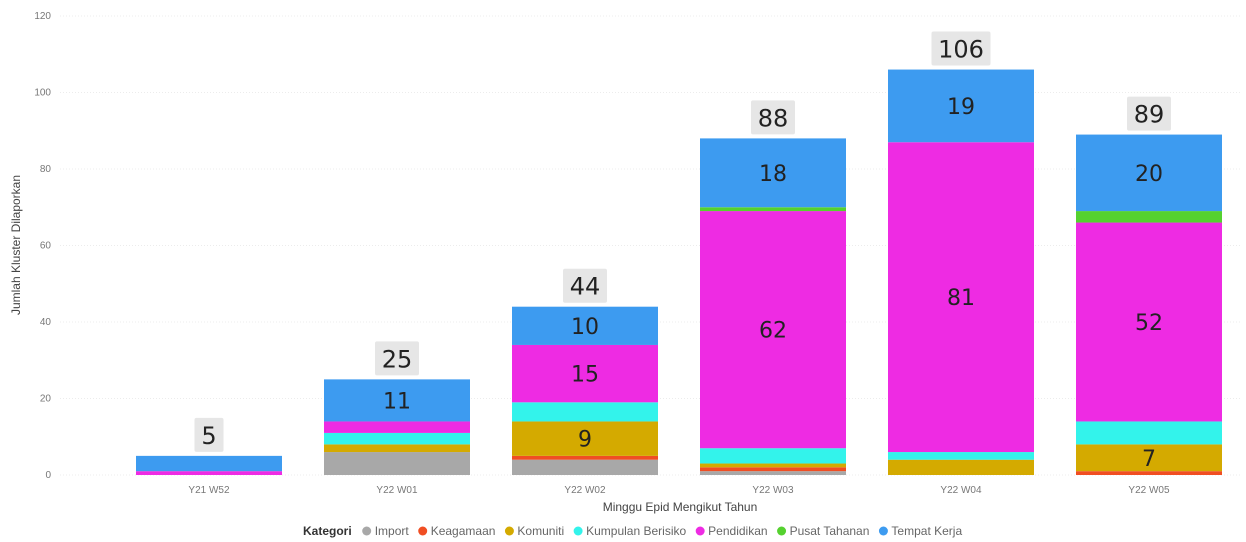 This screenshot has width=1246, height=542. What do you see at coordinates (700, 531) in the screenshot?
I see `legend-marker-pendidikan` at bounding box center [700, 531].